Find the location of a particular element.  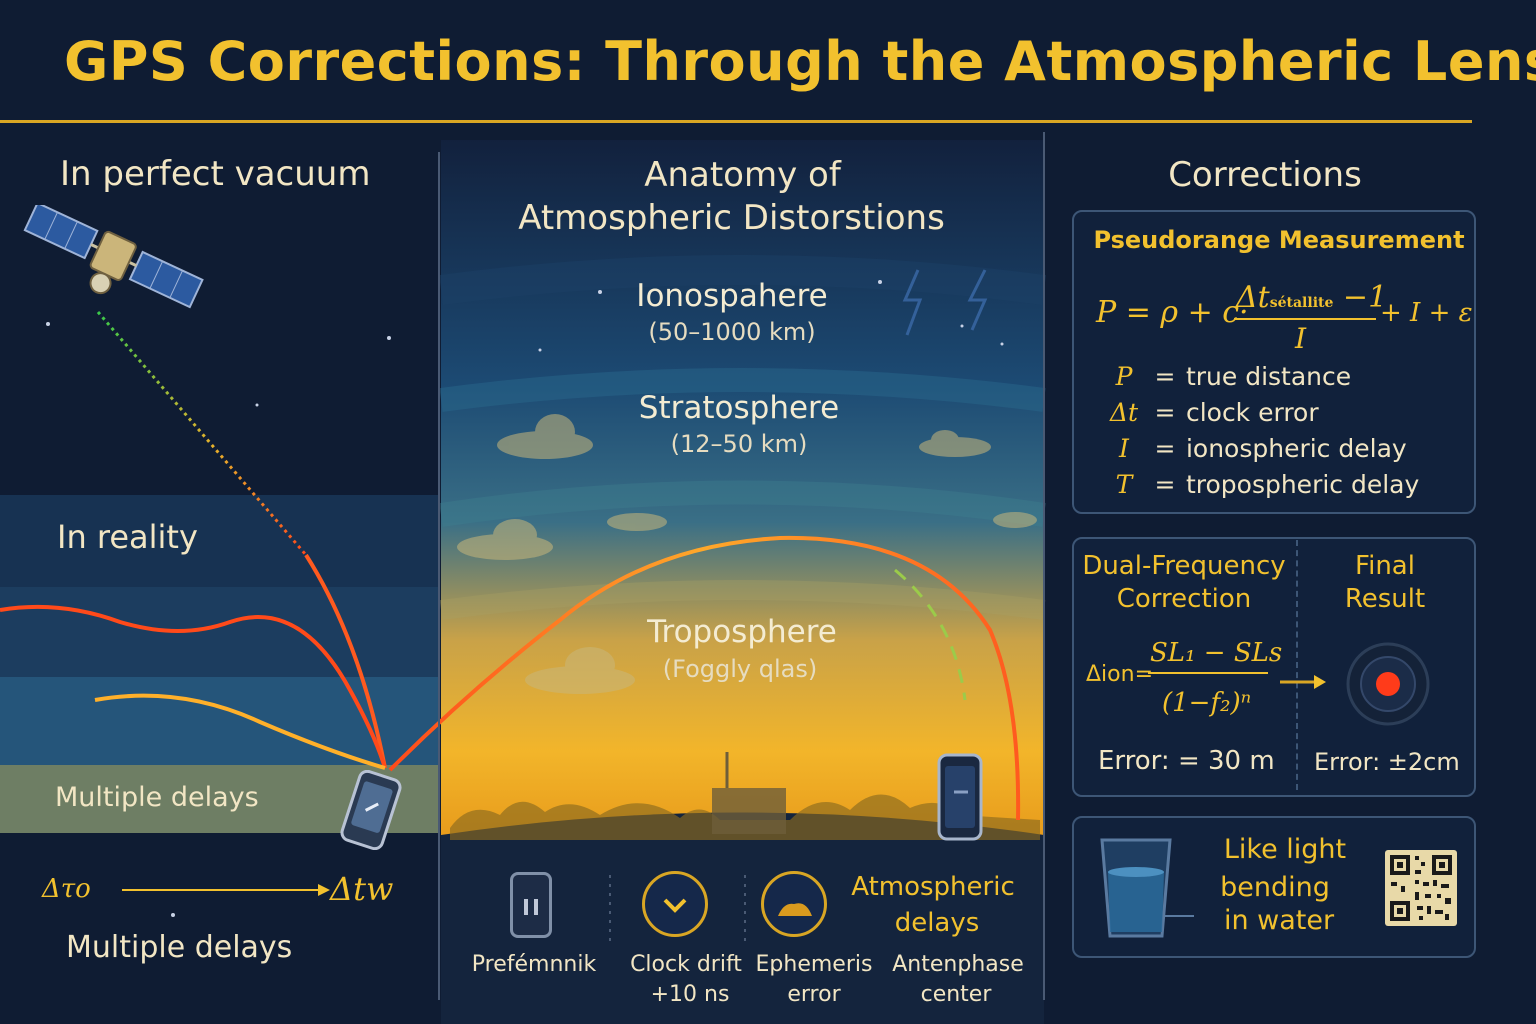

phone-receiver-icon is located at coordinates (371, 810).